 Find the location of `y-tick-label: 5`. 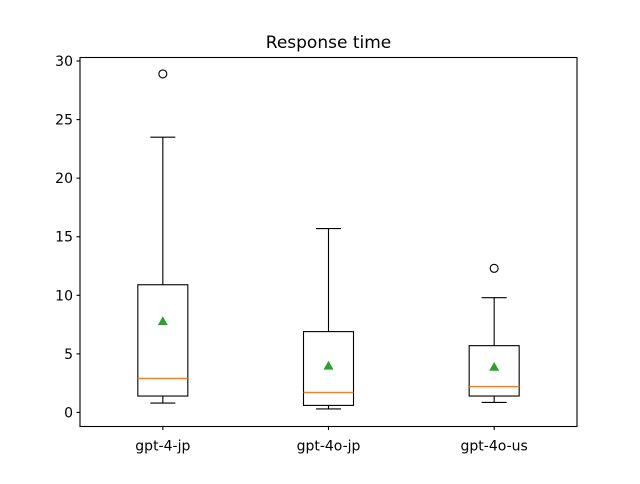

y-tick-label: 5 is located at coordinates (68, 355).